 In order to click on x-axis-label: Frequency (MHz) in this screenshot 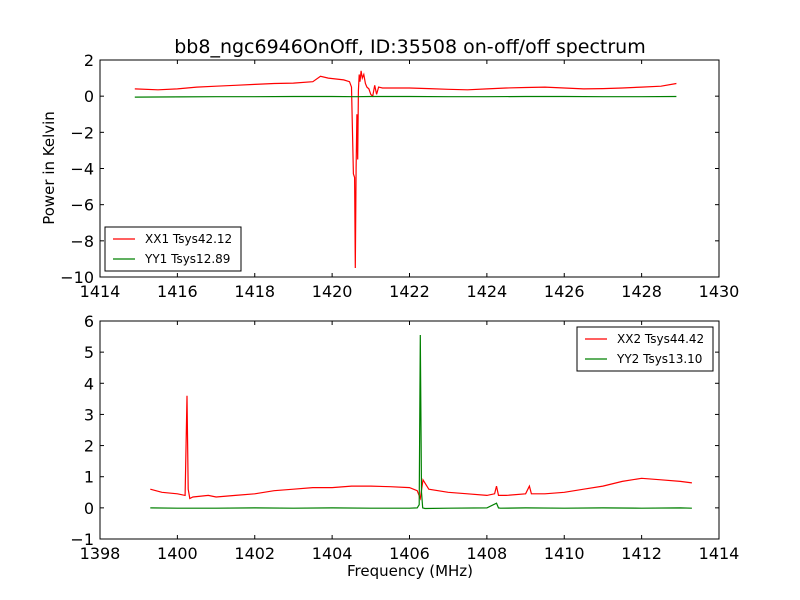, I will do `click(410, 571)`.